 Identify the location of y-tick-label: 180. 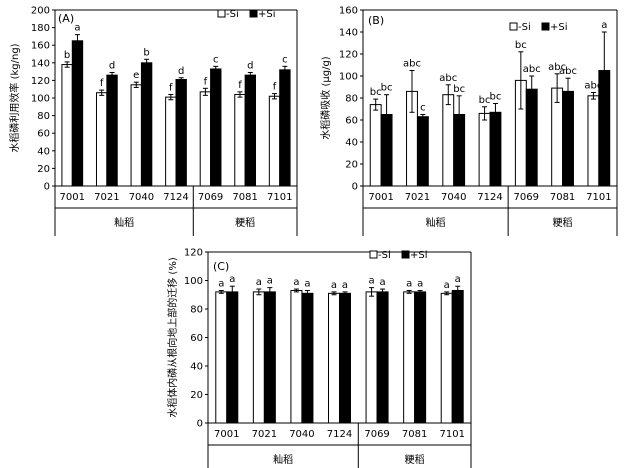
(40, 28).